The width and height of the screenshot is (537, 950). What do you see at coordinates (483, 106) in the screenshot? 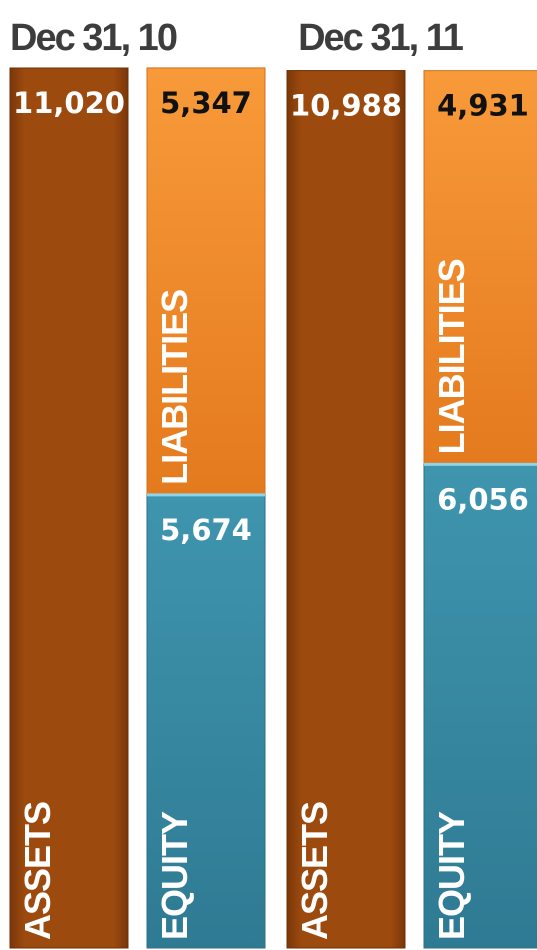
I see `liabilities-value-label: 4,931` at bounding box center [483, 106].